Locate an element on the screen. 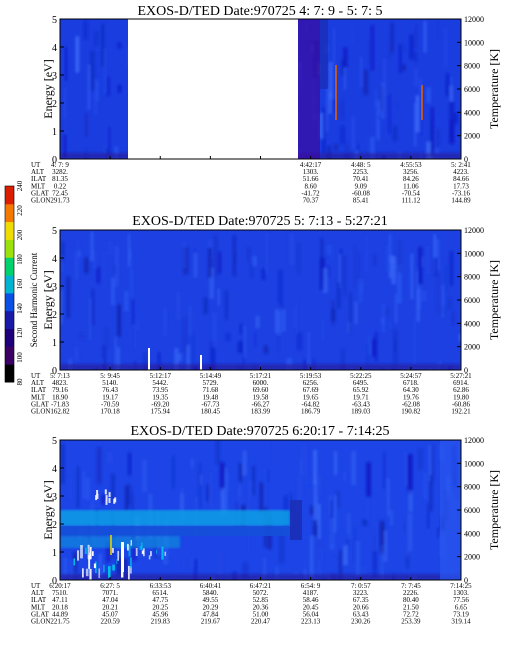 This screenshot has width=505, height=649. orbit-value: 21.50 is located at coordinates (411, 607).